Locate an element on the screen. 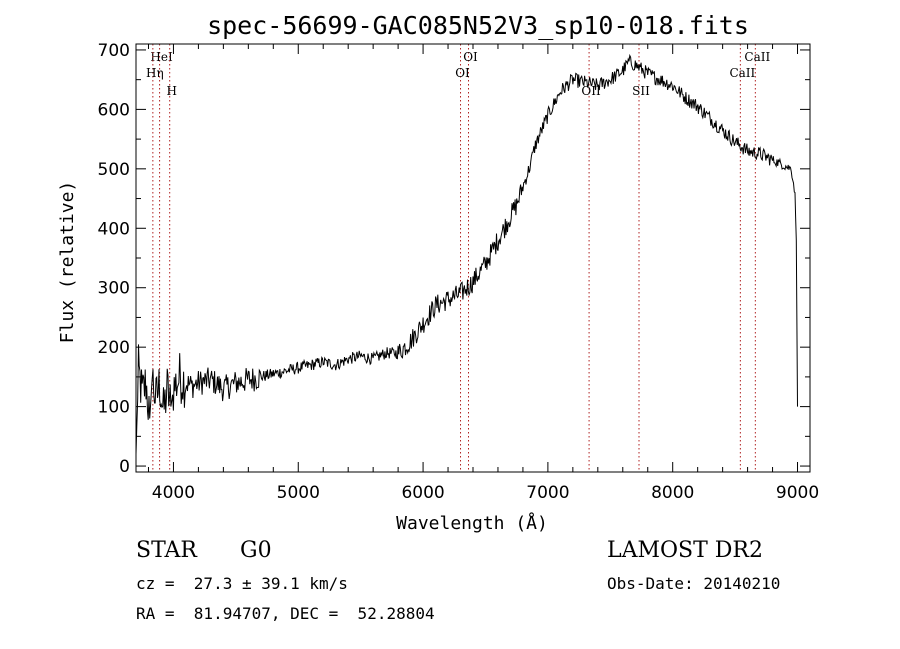  line-marker-label-8: CaII is located at coordinates (742, 73).